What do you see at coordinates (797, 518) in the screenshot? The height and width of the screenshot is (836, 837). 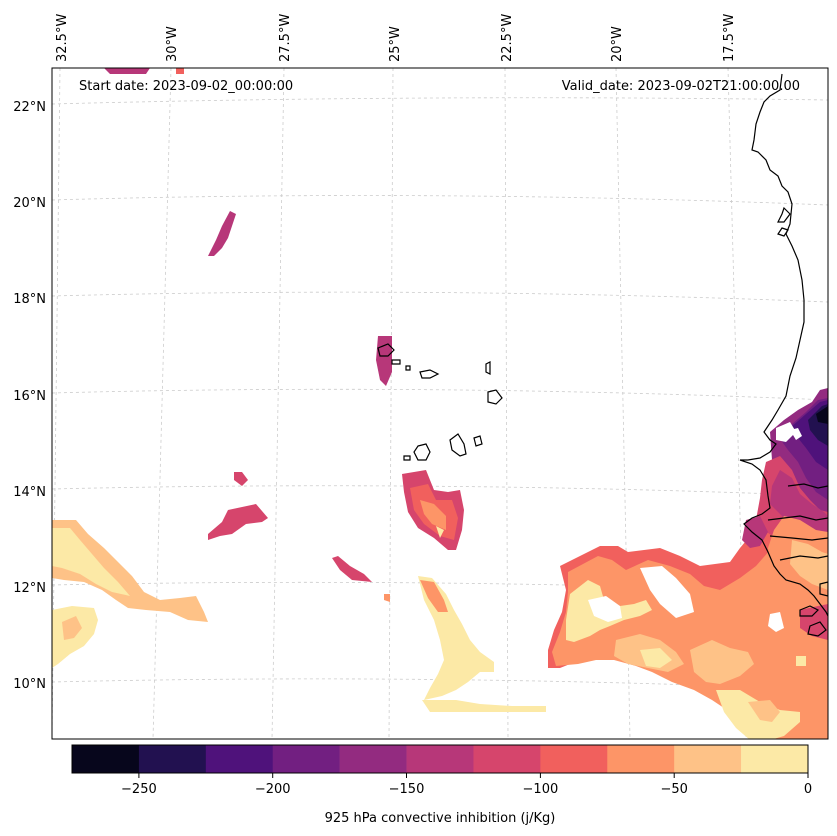 I see `gambia-river` at bounding box center [797, 518].